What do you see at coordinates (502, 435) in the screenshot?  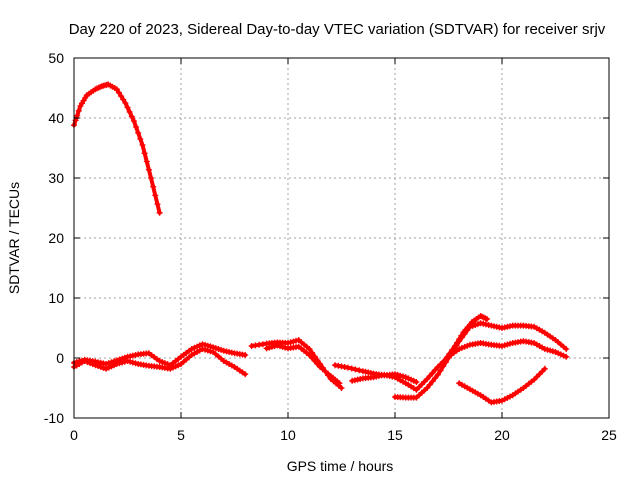 I see `x-tick-label: 20` at bounding box center [502, 435].